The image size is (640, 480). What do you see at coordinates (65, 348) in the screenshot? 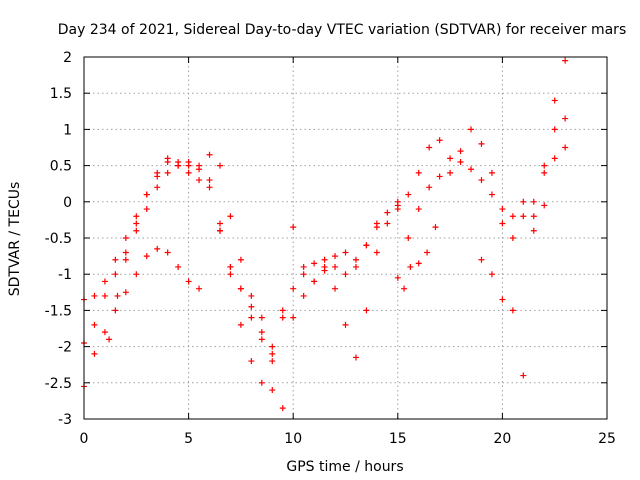
I see `y-tick-label: -2` at bounding box center [65, 348].